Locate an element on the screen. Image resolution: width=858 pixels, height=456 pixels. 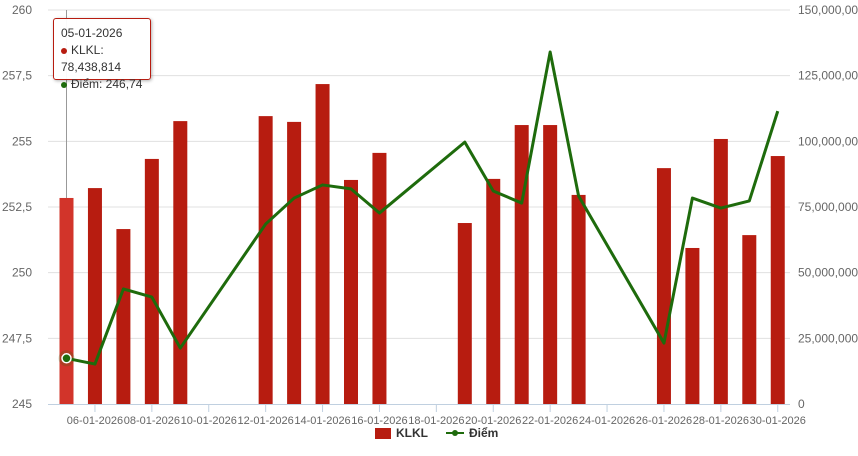
x-tick-label: 22-01-2026 is located at coordinates (550, 421).